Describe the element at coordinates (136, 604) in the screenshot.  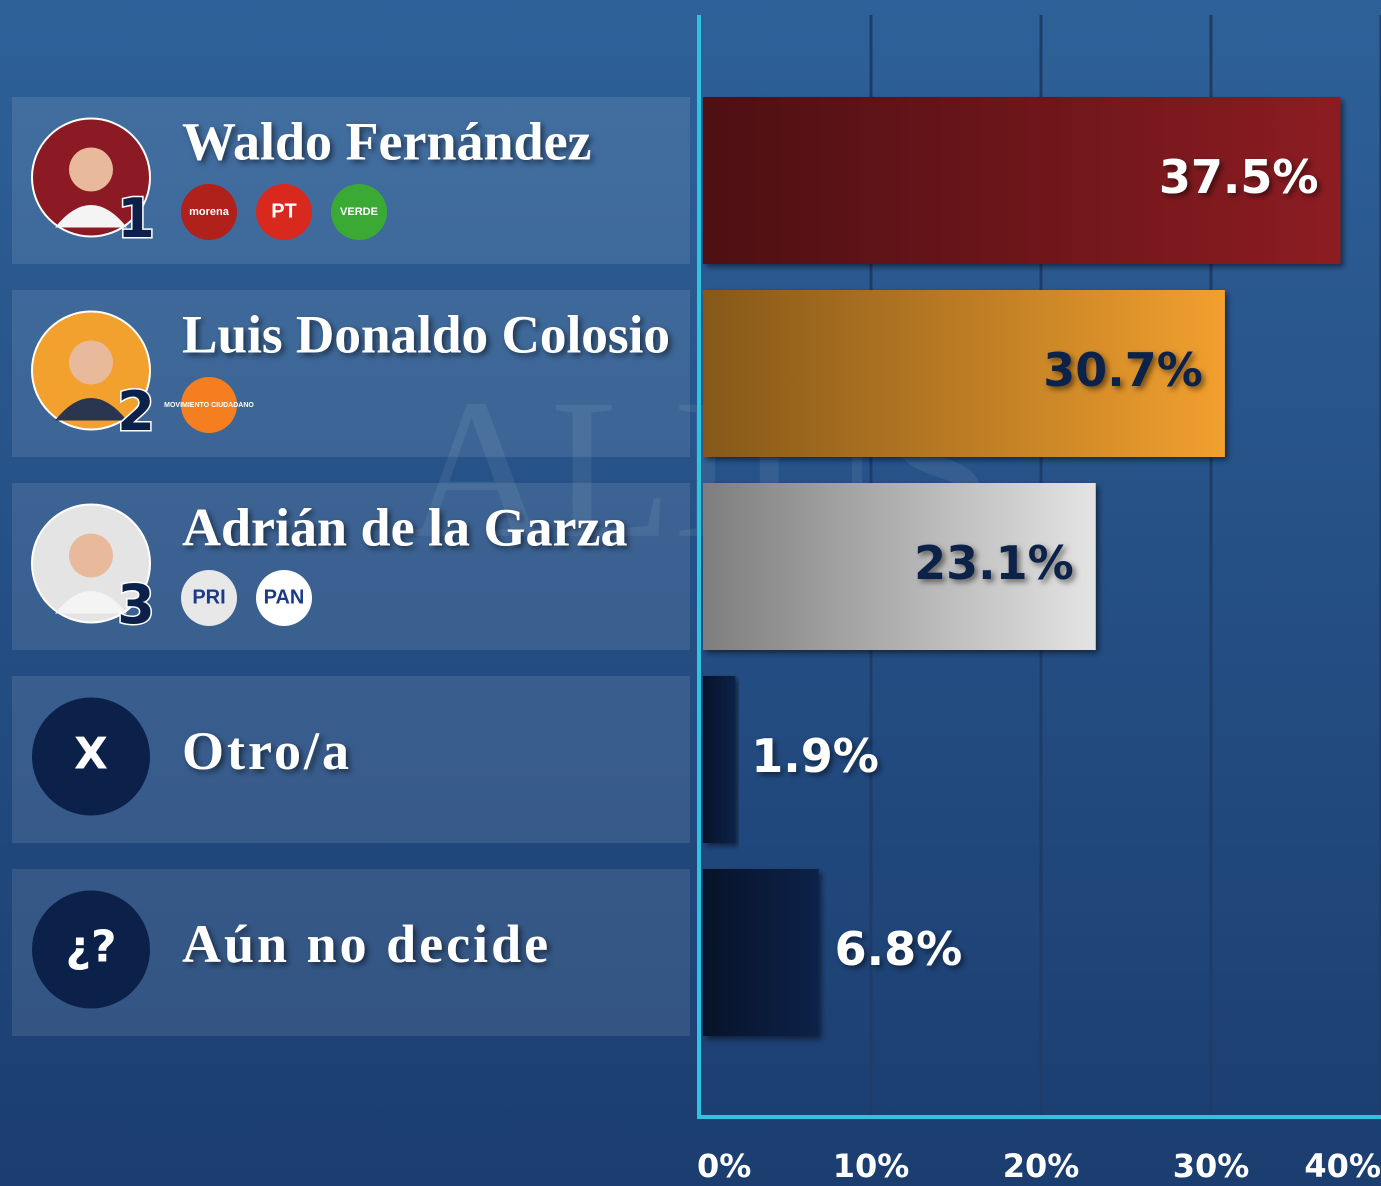
I see `rank-badge: 3` at that location.